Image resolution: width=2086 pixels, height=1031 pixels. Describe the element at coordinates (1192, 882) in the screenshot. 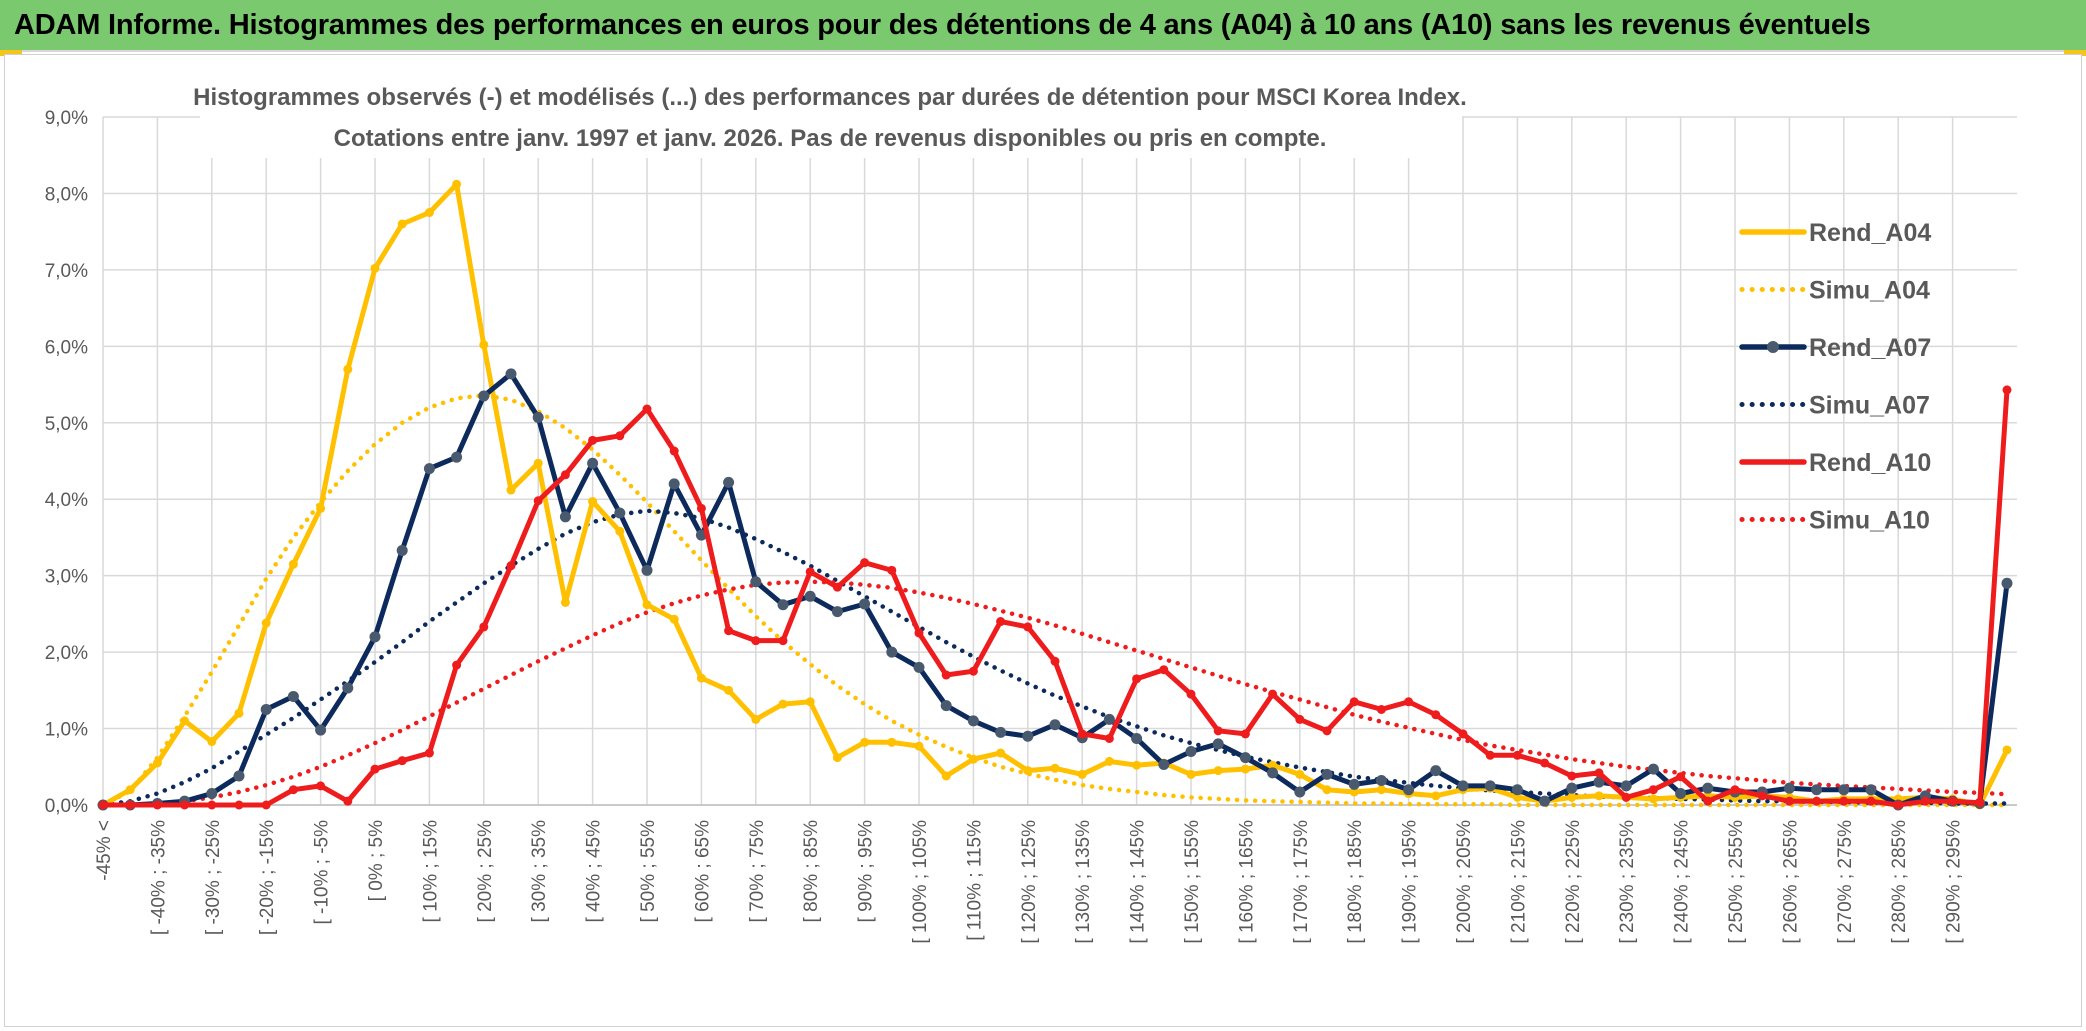

I see `x-tick-label: [ 150% ; 155%` at that location.